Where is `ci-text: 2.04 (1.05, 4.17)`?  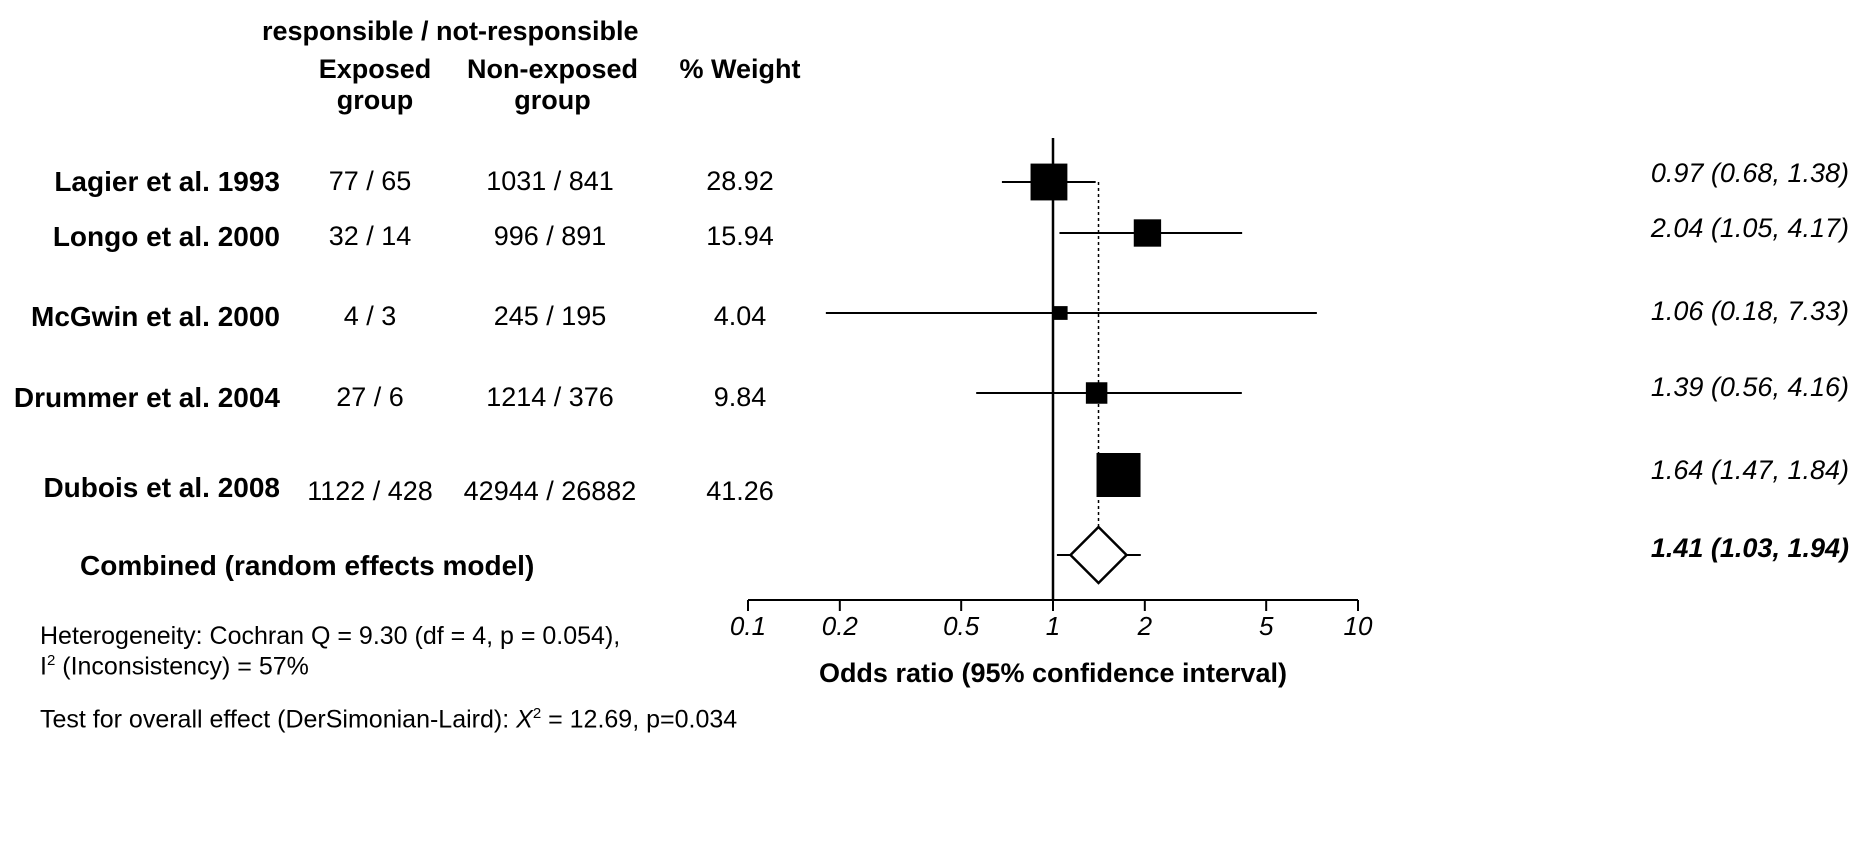 ci-text: 2.04 (1.05, 4.17) is located at coordinates (1749, 228).